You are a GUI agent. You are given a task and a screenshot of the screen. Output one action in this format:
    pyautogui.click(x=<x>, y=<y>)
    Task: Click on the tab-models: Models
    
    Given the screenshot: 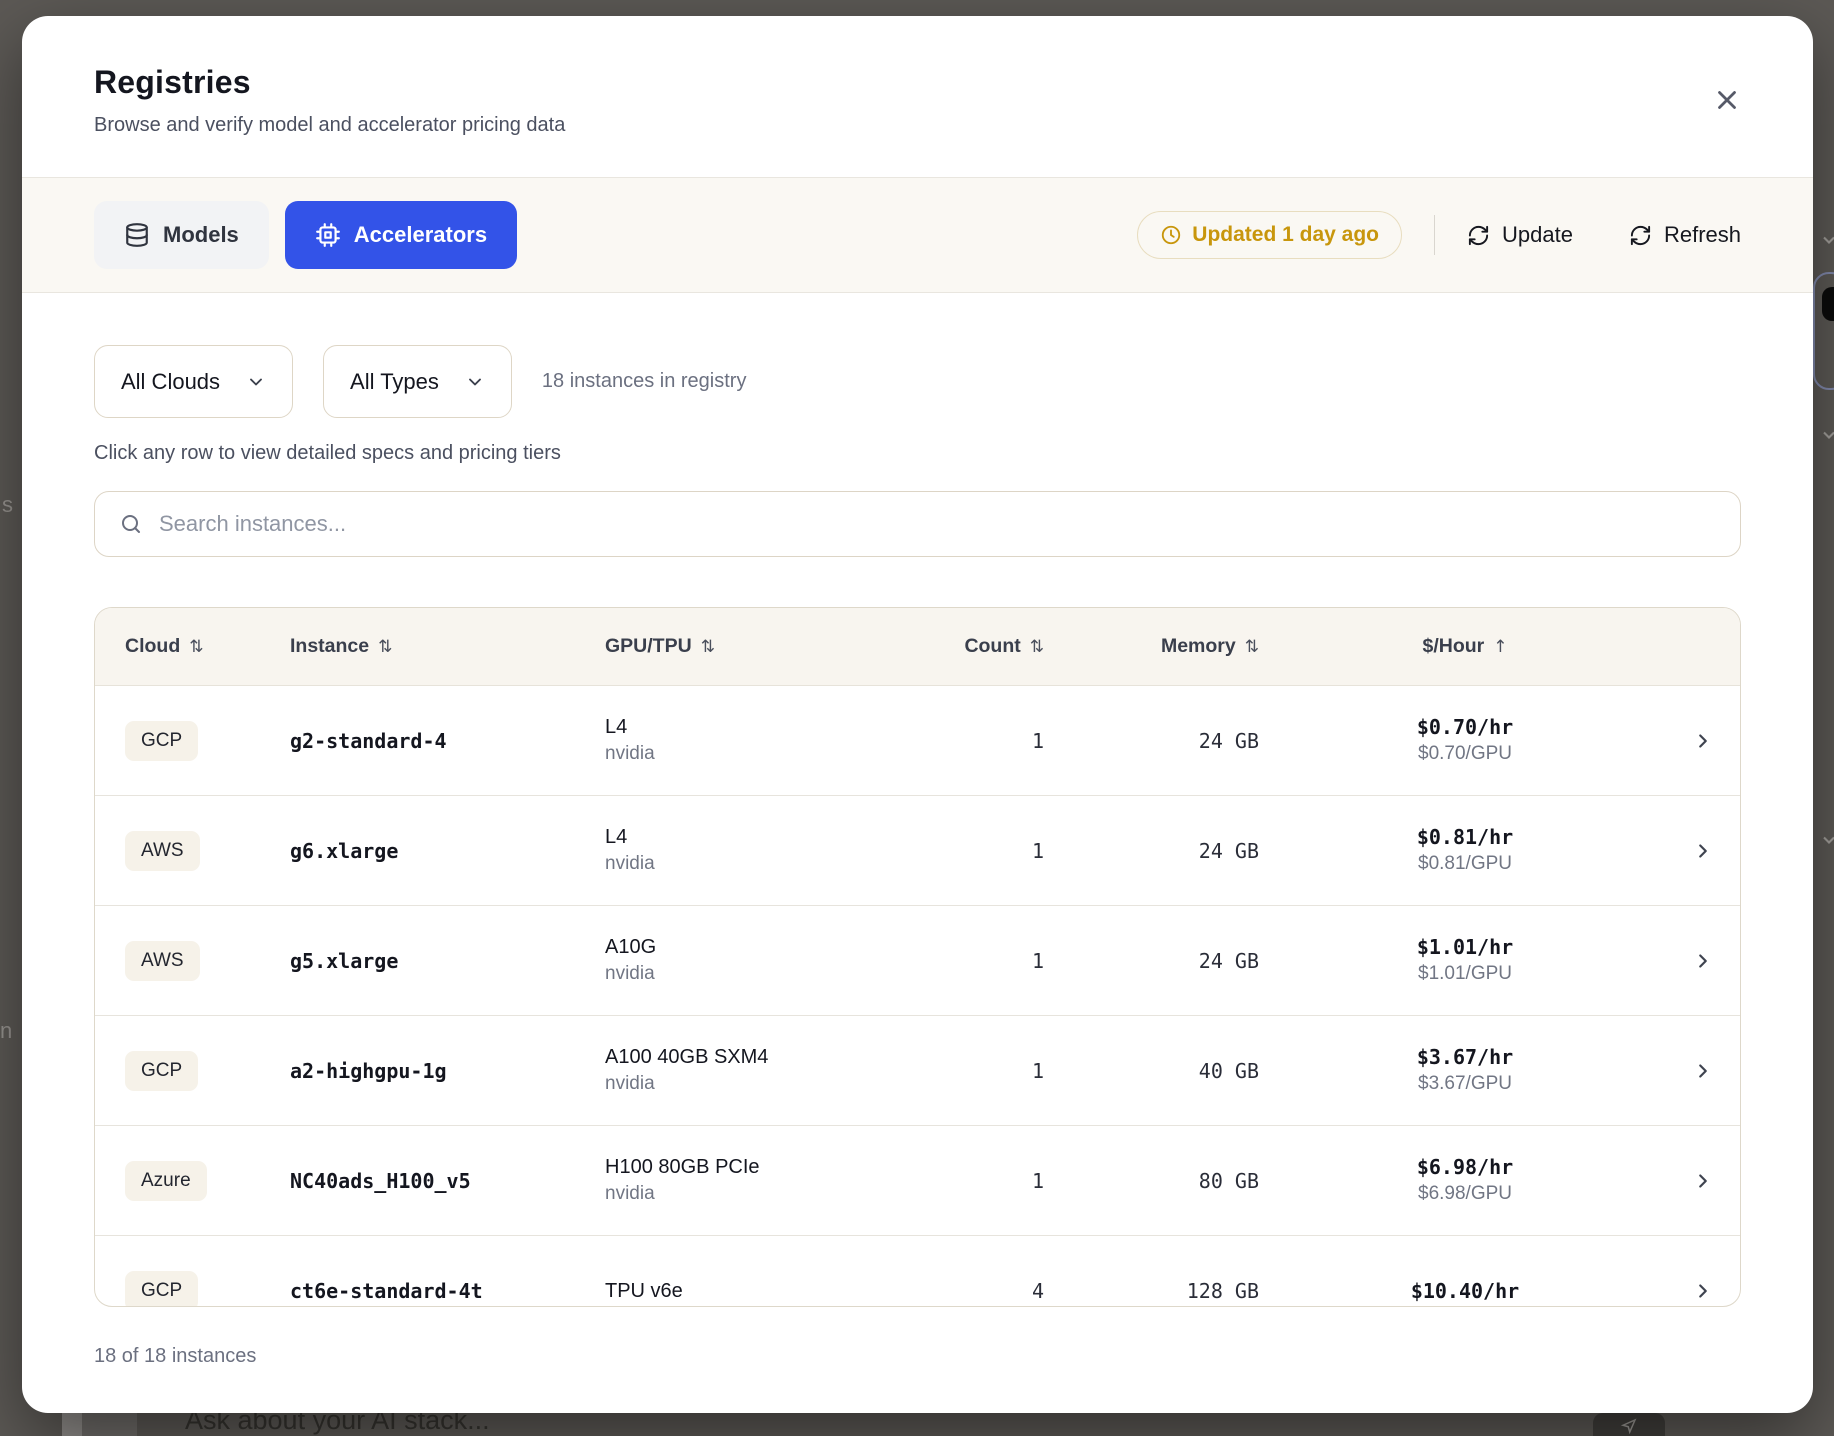 What is the action you would take?
    pyautogui.click(x=181, y=235)
    